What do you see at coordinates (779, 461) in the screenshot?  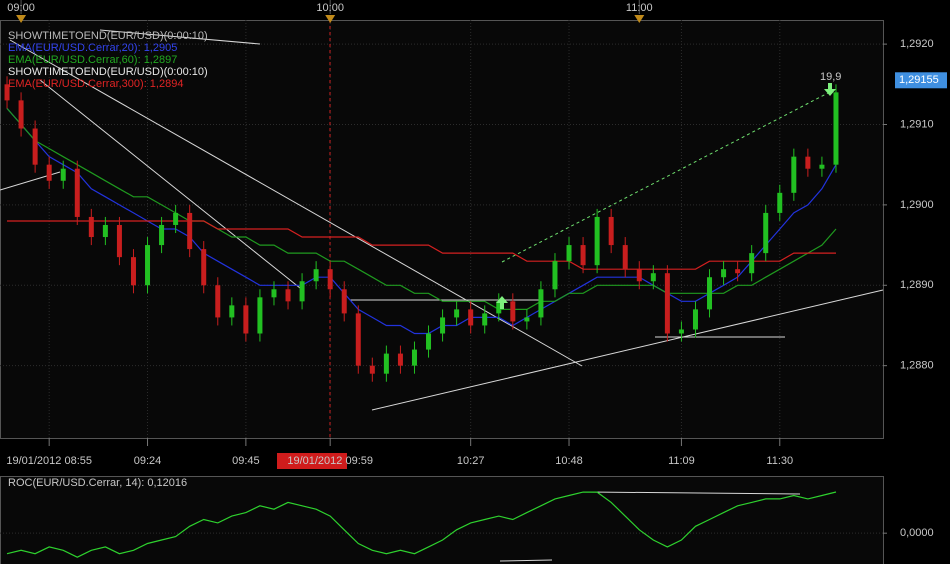 I see `x-tick-label: 11:30` at bounding box center [779, 461].